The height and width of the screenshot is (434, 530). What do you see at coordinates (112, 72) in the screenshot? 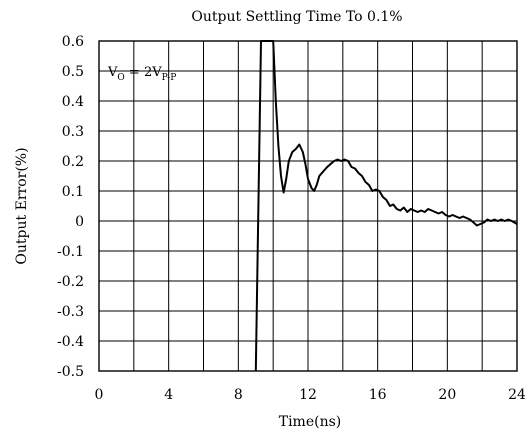
I see `annotation-v: V` at bounding box center [112, 72].